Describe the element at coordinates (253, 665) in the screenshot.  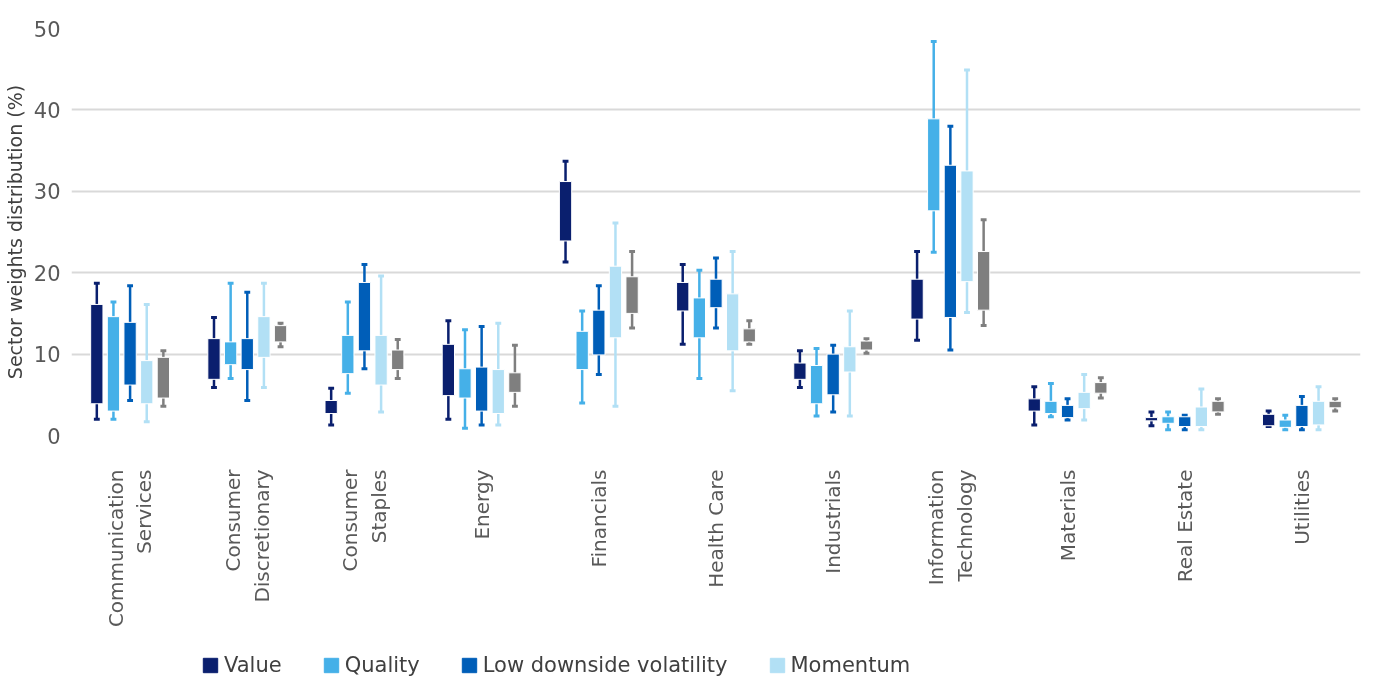
I see `legend-label: Value` at that location.